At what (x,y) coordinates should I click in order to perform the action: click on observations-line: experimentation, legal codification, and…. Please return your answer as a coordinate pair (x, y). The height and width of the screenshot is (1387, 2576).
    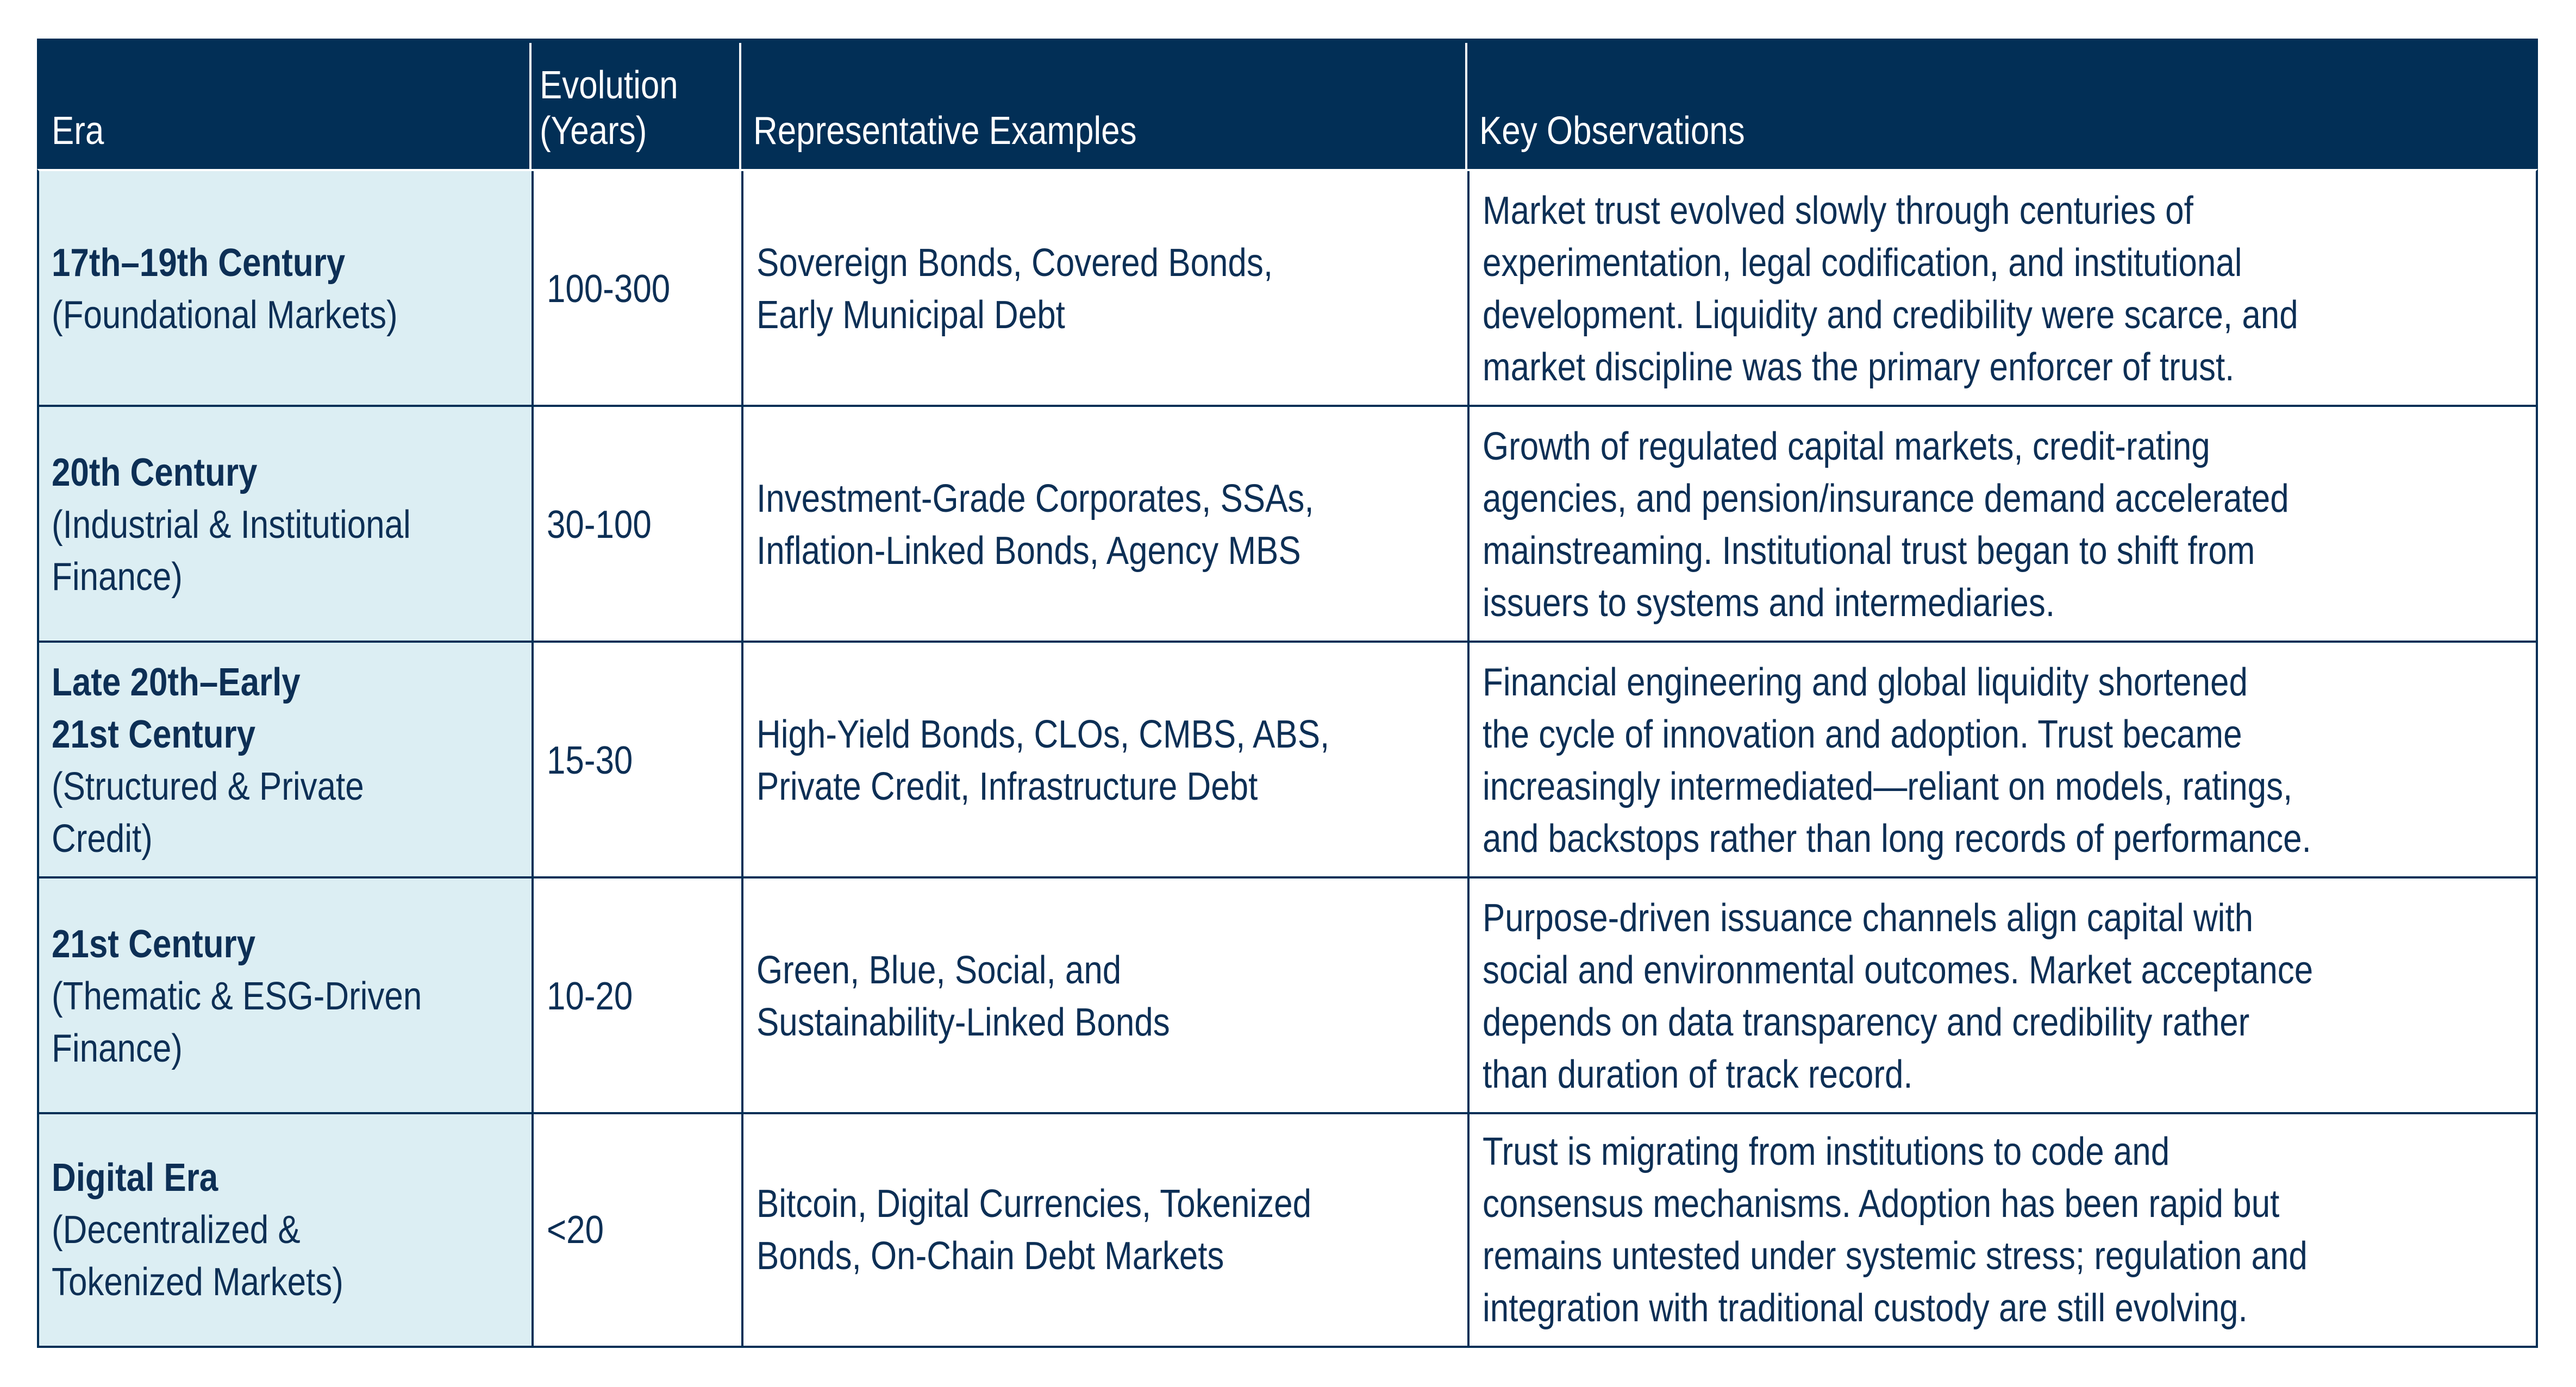
    Looking at the image, I should click on (1862, 263).